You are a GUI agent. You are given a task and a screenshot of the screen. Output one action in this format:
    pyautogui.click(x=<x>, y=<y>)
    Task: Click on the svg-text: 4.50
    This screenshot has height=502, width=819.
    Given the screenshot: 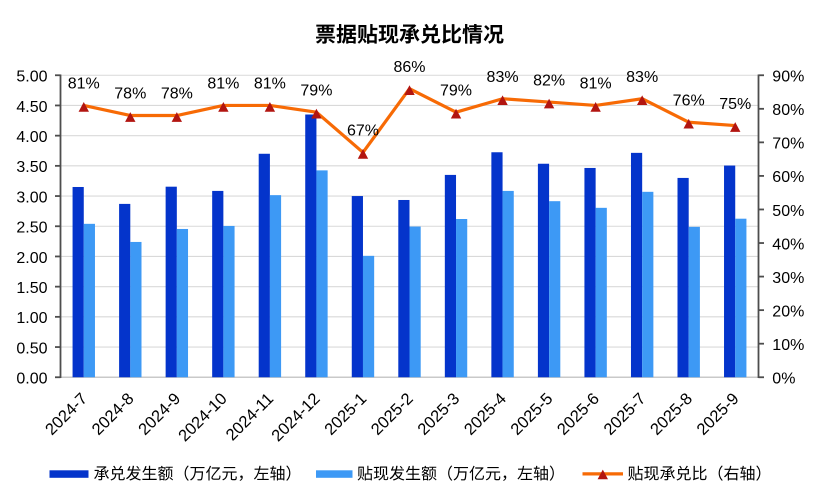 What is the action you would take?
    pyautogui.click(x=31, y=107)
    